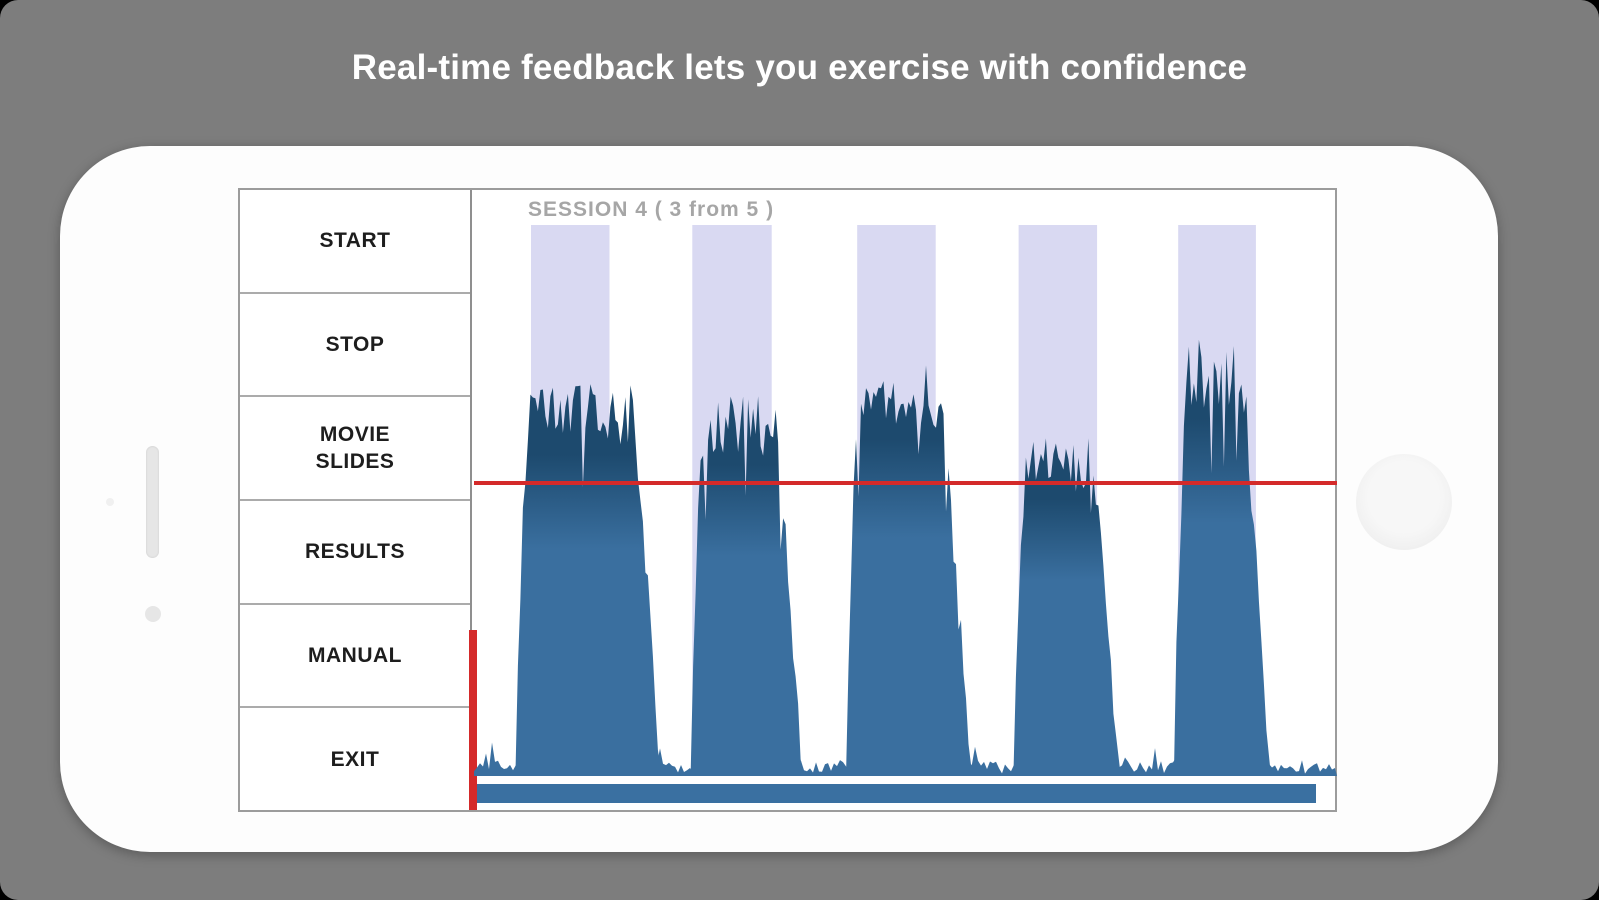 This screenshot has height=900, width=1599. I want to click on sidebar-item-label: STOP, so click(355, 344).